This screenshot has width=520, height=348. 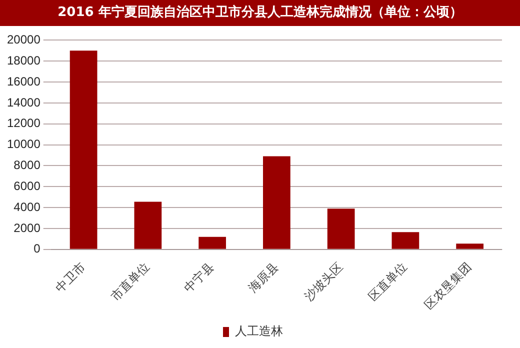 I want to click on y-tick-label: 12000, so click(x=23, y=123).